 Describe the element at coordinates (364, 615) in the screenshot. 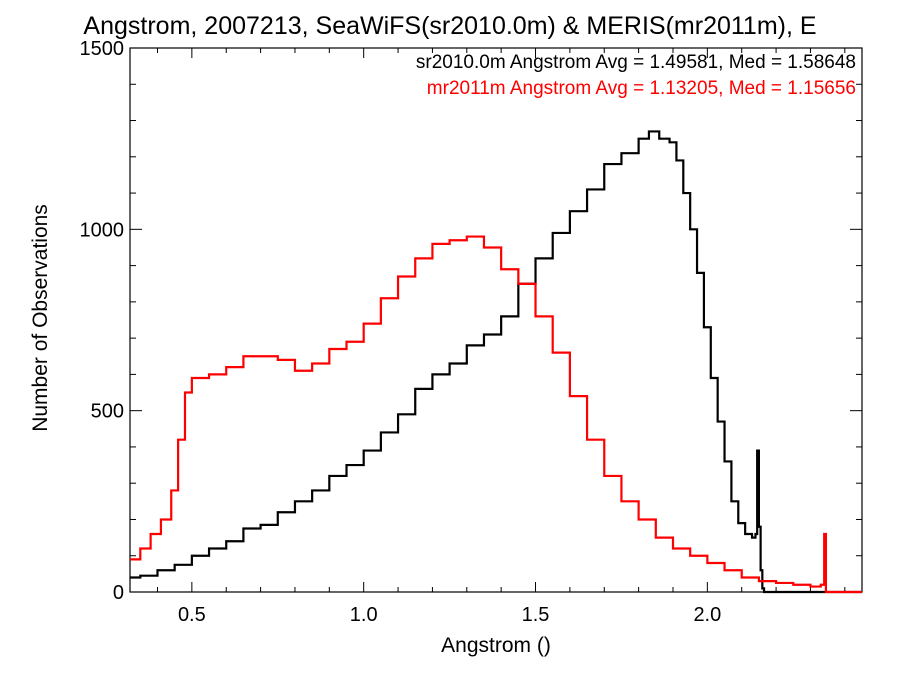

I see `x-tick-label: 1.0` at that location.